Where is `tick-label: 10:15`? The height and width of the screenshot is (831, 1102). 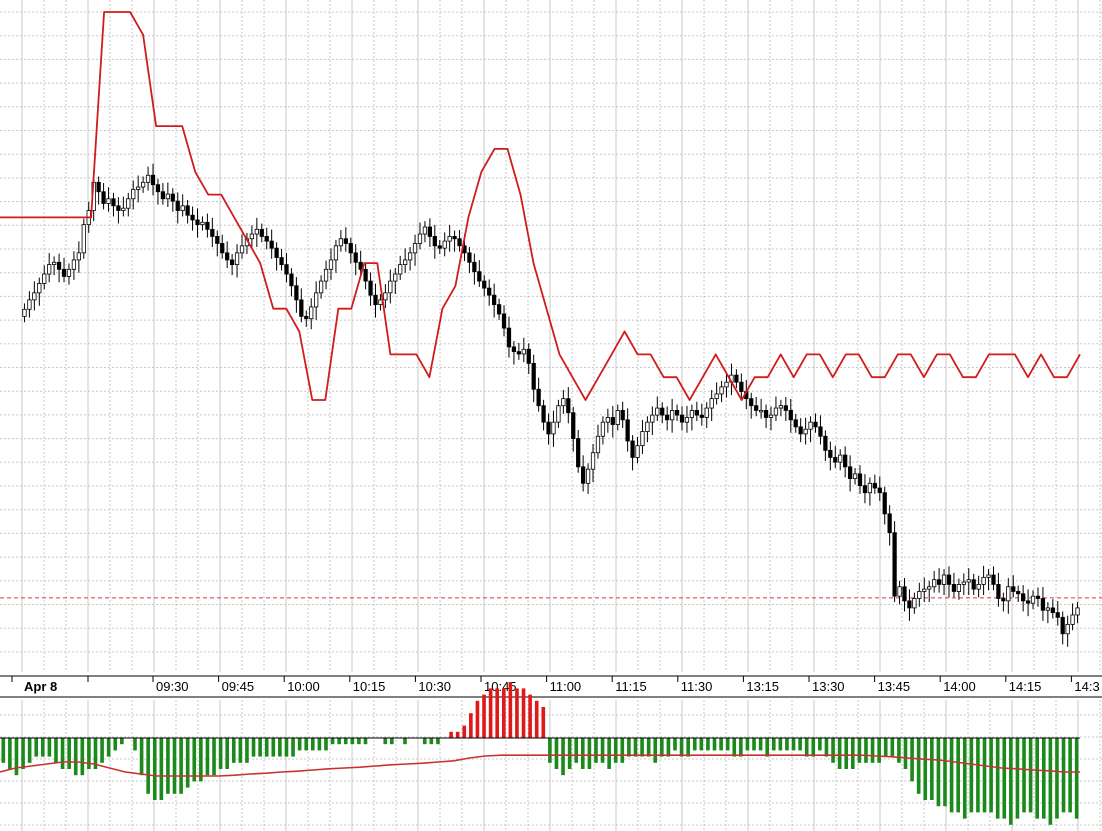 tick-label: 10:15 is located at coordinates (369, 686).